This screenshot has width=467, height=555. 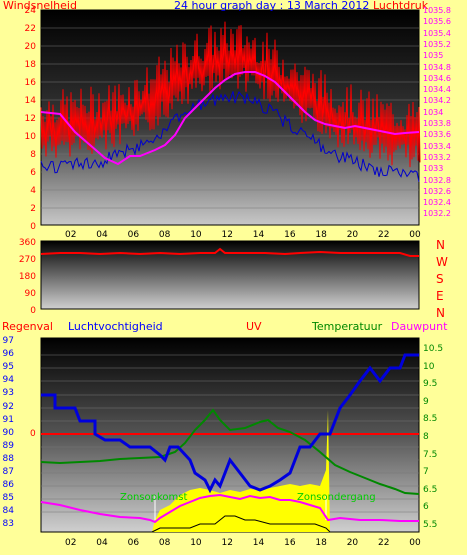 I want to click on pressure-tick: 1035.6, so click(x=437, y=22).